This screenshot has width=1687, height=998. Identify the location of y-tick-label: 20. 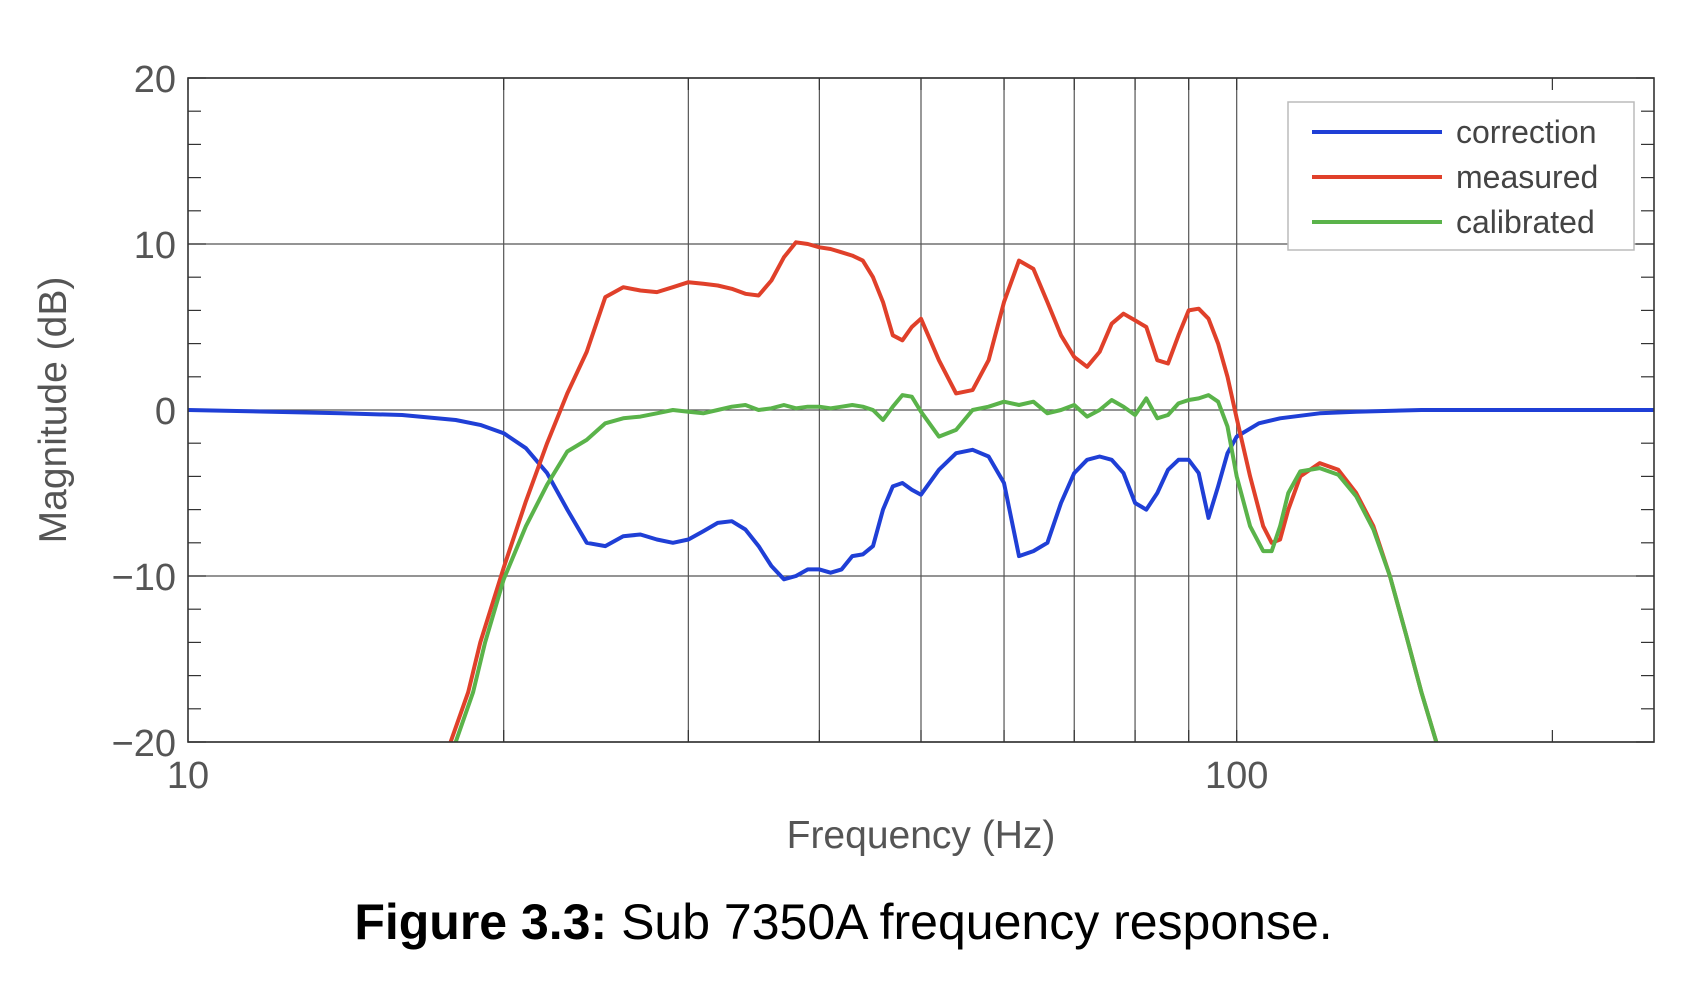
(155, 80).